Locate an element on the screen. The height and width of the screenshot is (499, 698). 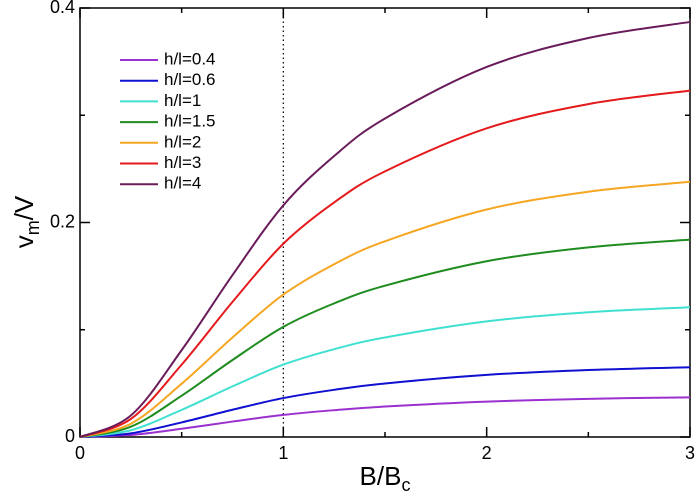
x-tick-label: 3 is located at coordinates (690, 453).